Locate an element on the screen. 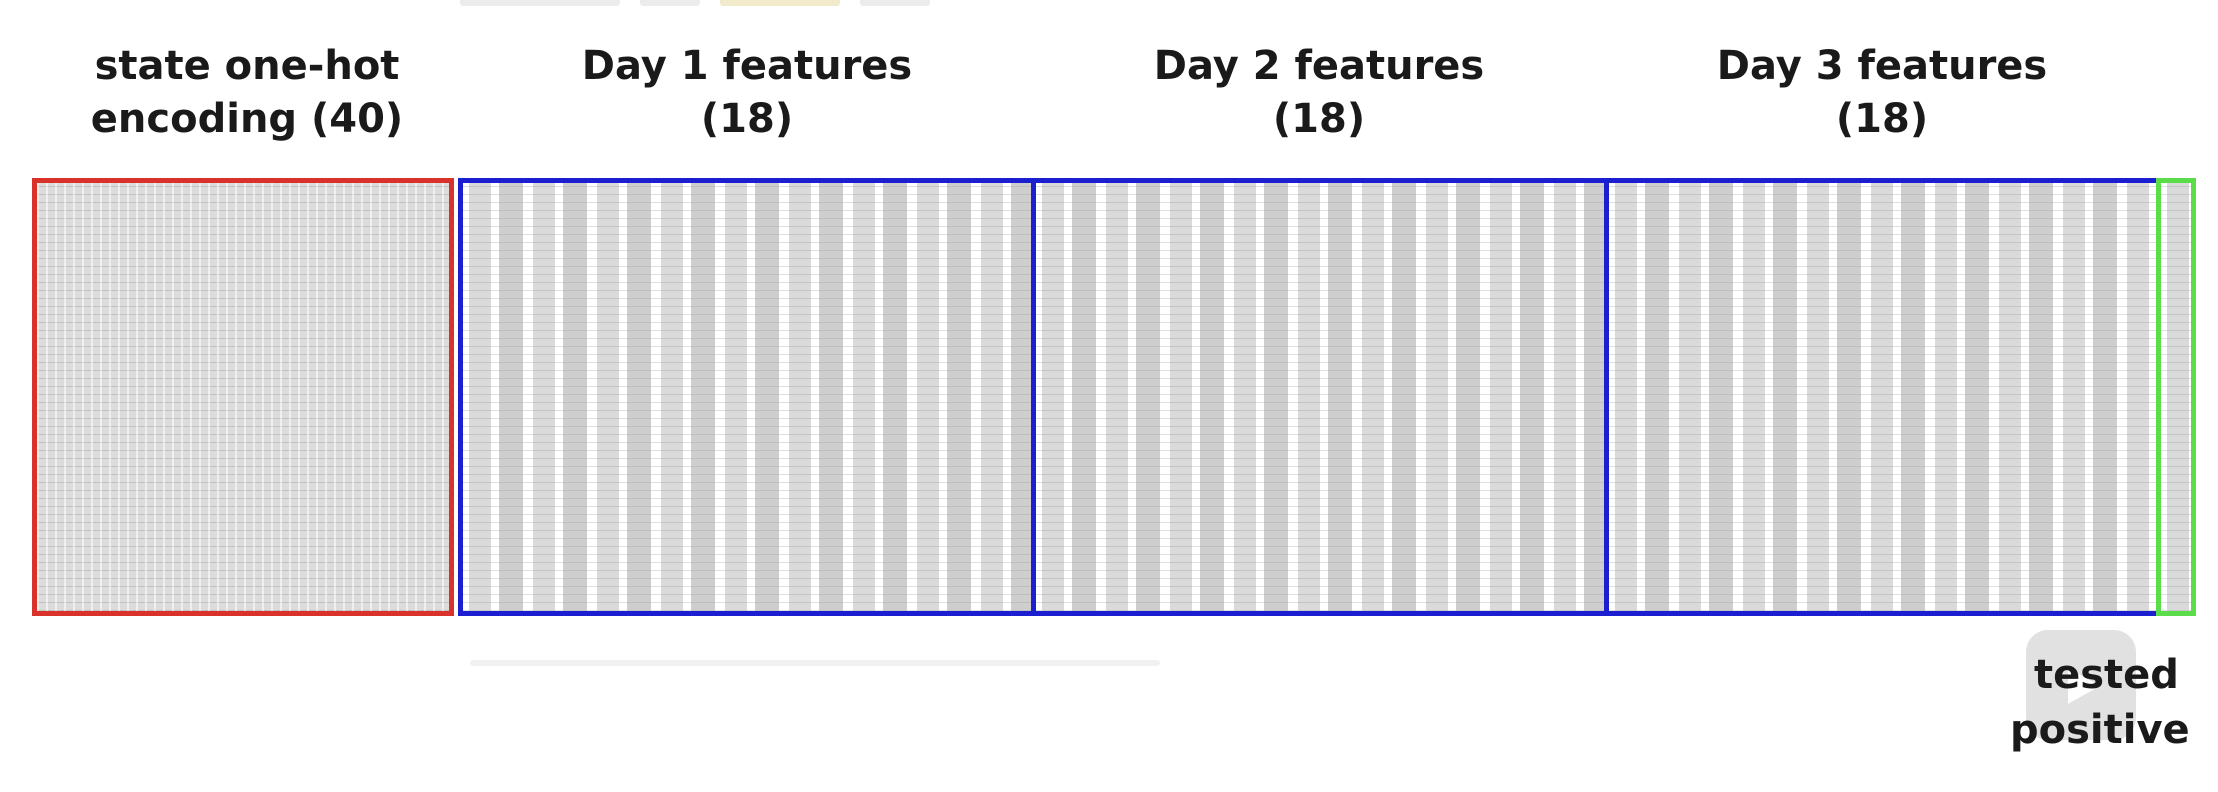 The image size is (2218, 792). day3-features-label: Day 3 features (18) is located at coordinates (1882, 93).